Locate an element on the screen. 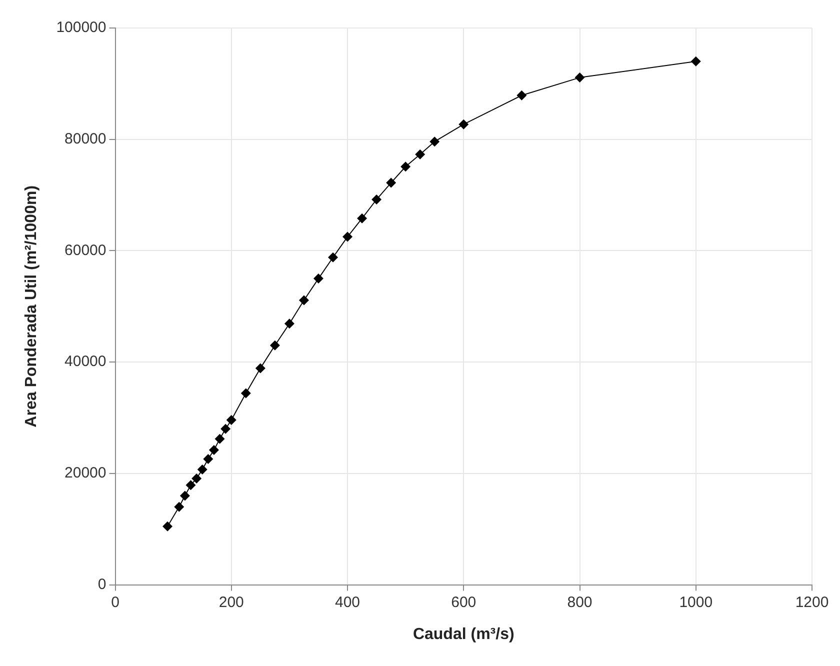 The width and height of the screenshot is (840, 666). y-axis-title: Area Ponderada Util (m²/1000m) is located at coordinates (31, 306).